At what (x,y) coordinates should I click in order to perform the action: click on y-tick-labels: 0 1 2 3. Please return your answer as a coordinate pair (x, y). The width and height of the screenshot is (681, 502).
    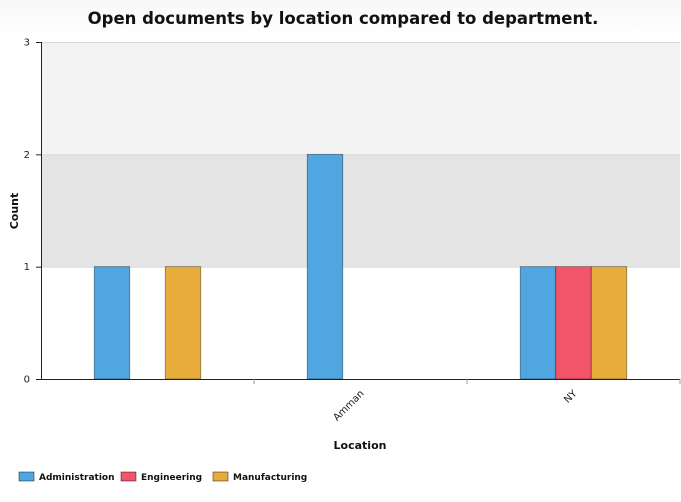
    Looking at the image, I should click on (27, 212).